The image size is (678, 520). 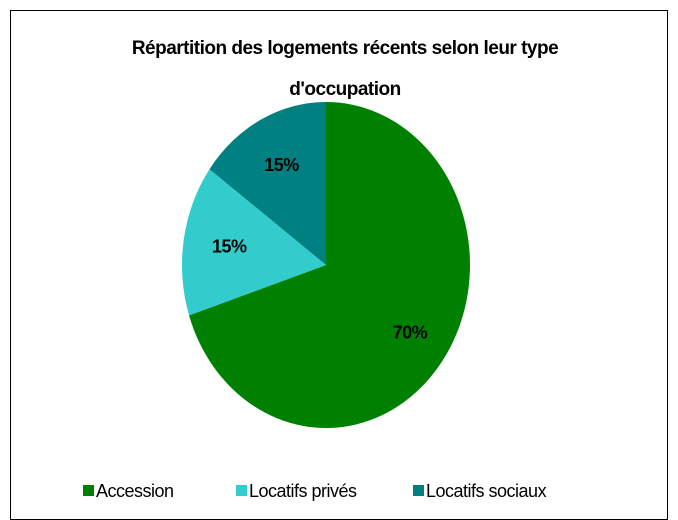 I want to click on legend-label: Accession, so click(x=135, y=491).